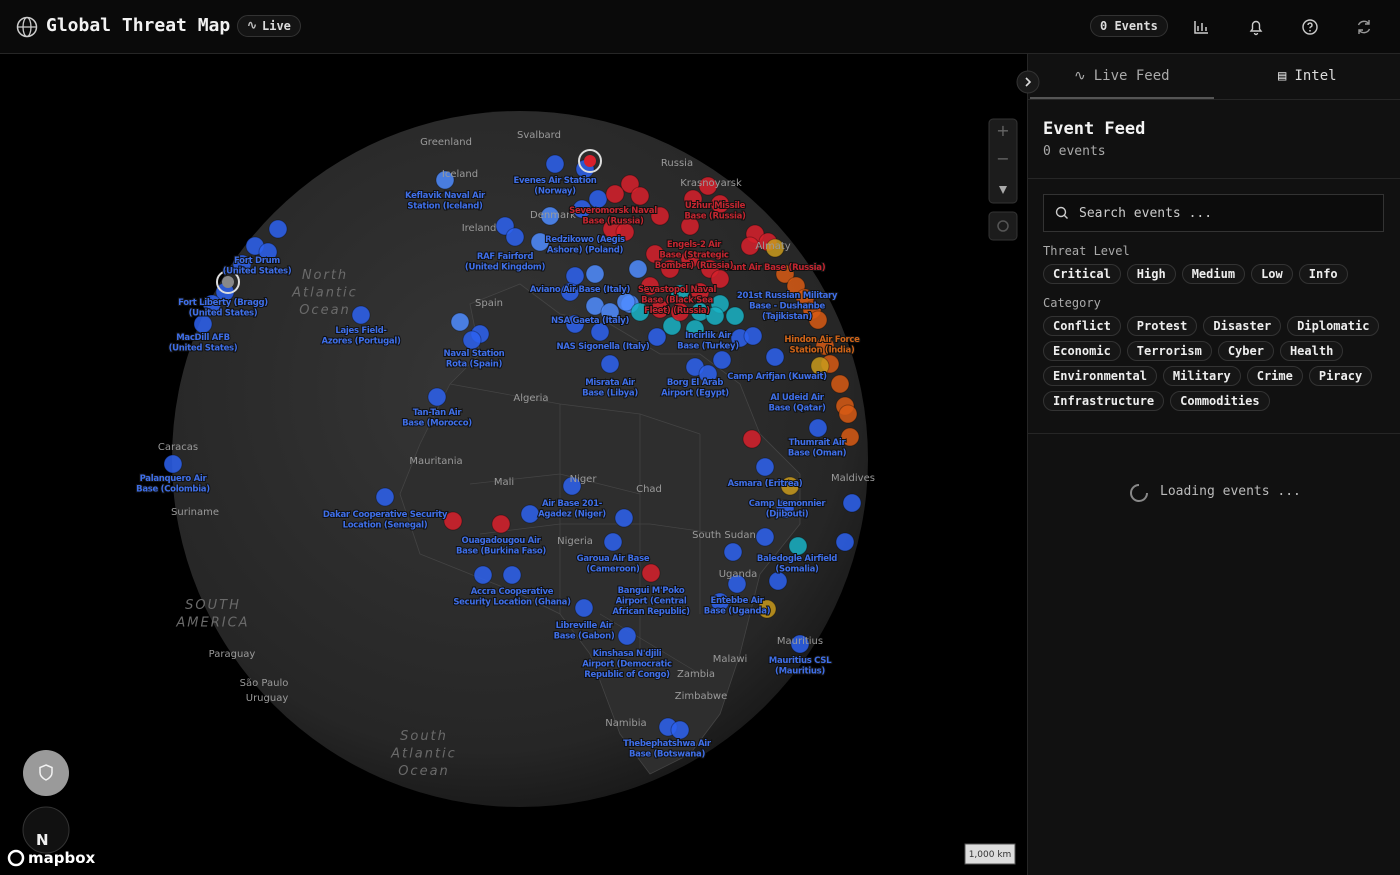  I want to click on category-chip: Piracy, so click(1340, 376).